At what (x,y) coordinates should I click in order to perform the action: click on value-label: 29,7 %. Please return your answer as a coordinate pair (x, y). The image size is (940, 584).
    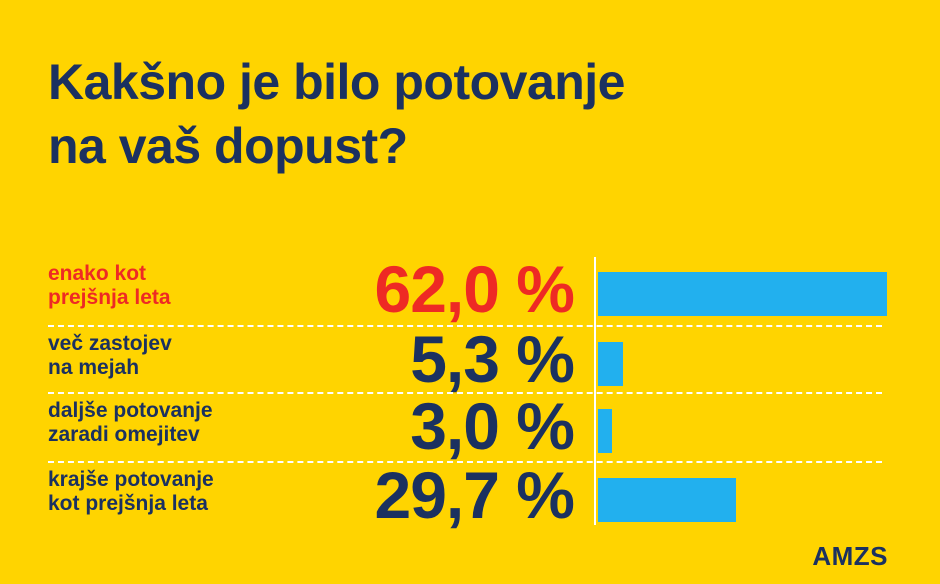
    Looking at the image, I should click on (474, 495).